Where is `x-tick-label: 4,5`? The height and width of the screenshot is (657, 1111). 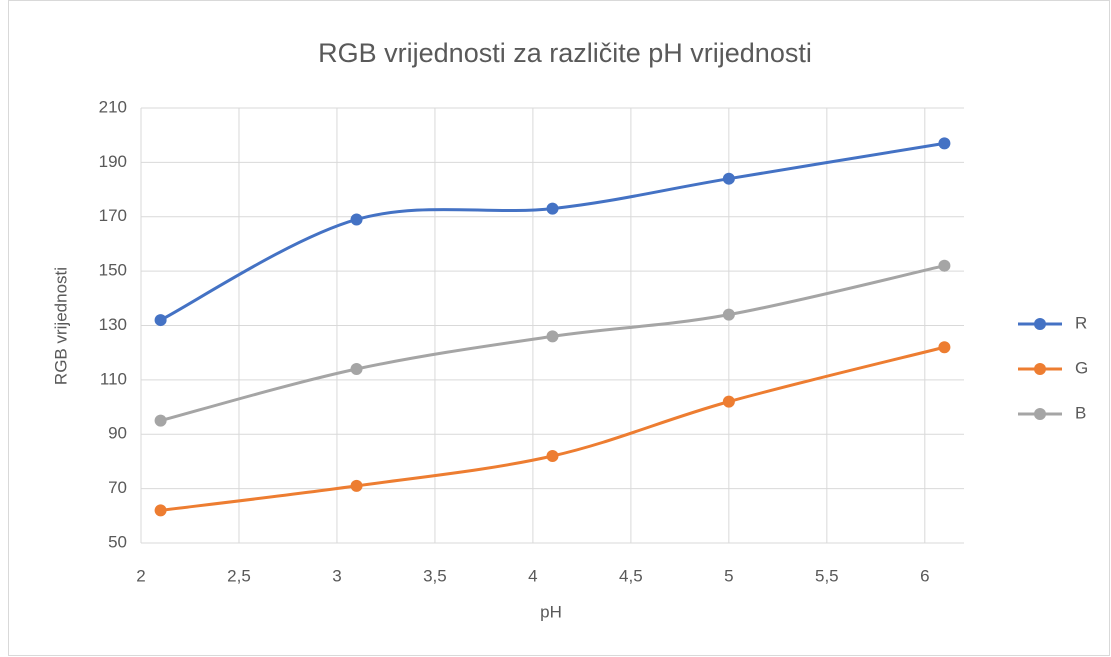
x-tick-label: 4,5 is located at coordinates (631, 575).